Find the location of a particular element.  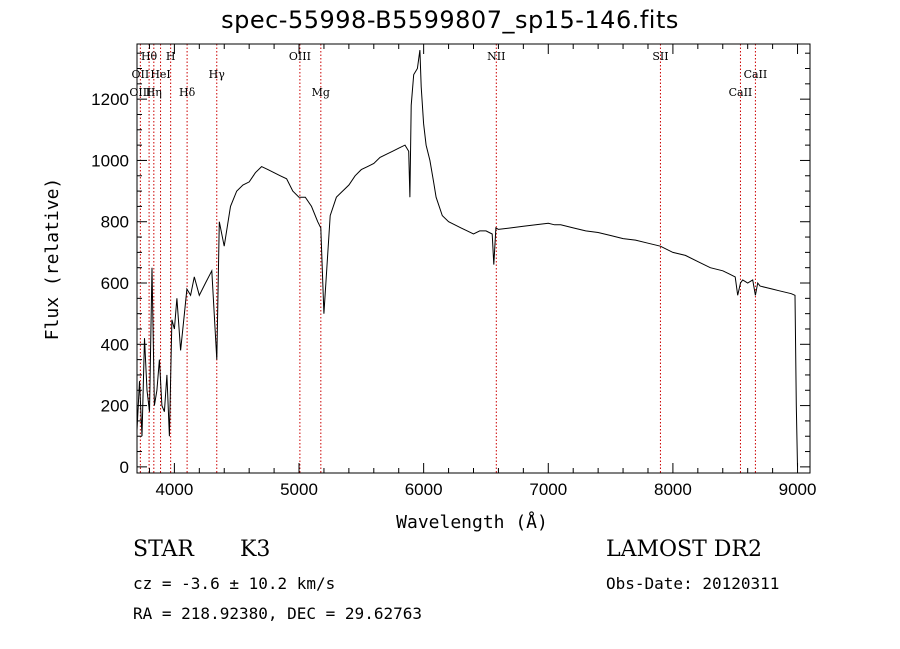

emission-line-label: Hγ is located at coordinates (217, 74).